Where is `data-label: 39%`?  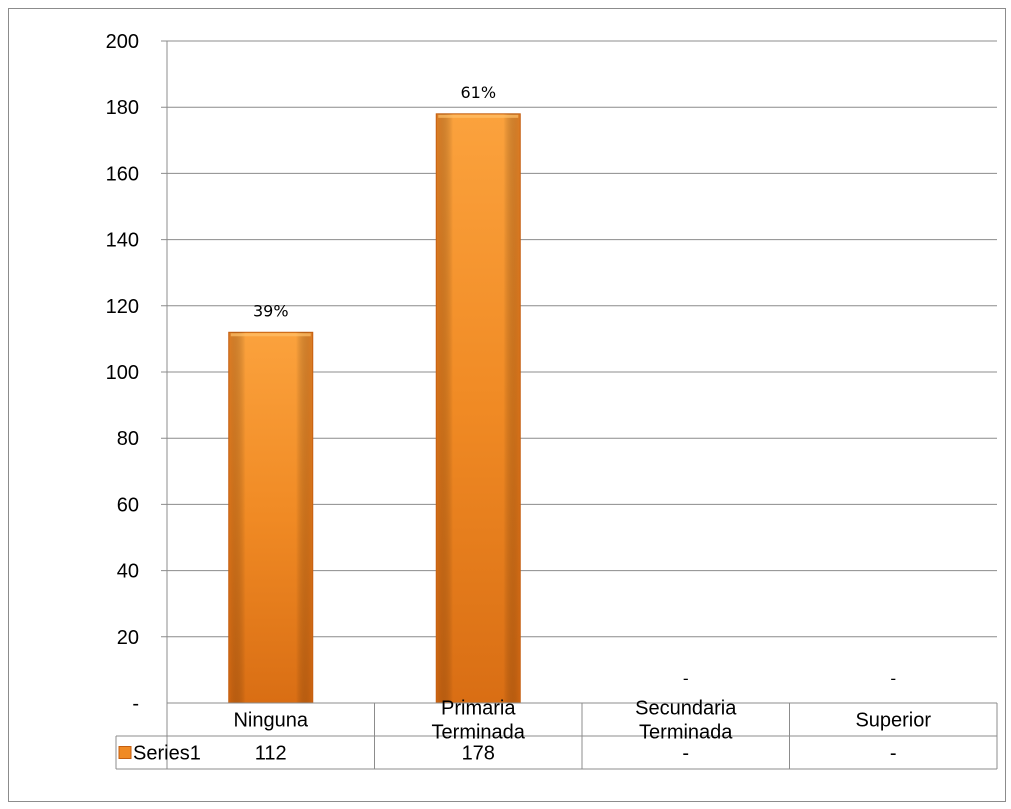 data-label: 39% is located at coordinates (271, 310).